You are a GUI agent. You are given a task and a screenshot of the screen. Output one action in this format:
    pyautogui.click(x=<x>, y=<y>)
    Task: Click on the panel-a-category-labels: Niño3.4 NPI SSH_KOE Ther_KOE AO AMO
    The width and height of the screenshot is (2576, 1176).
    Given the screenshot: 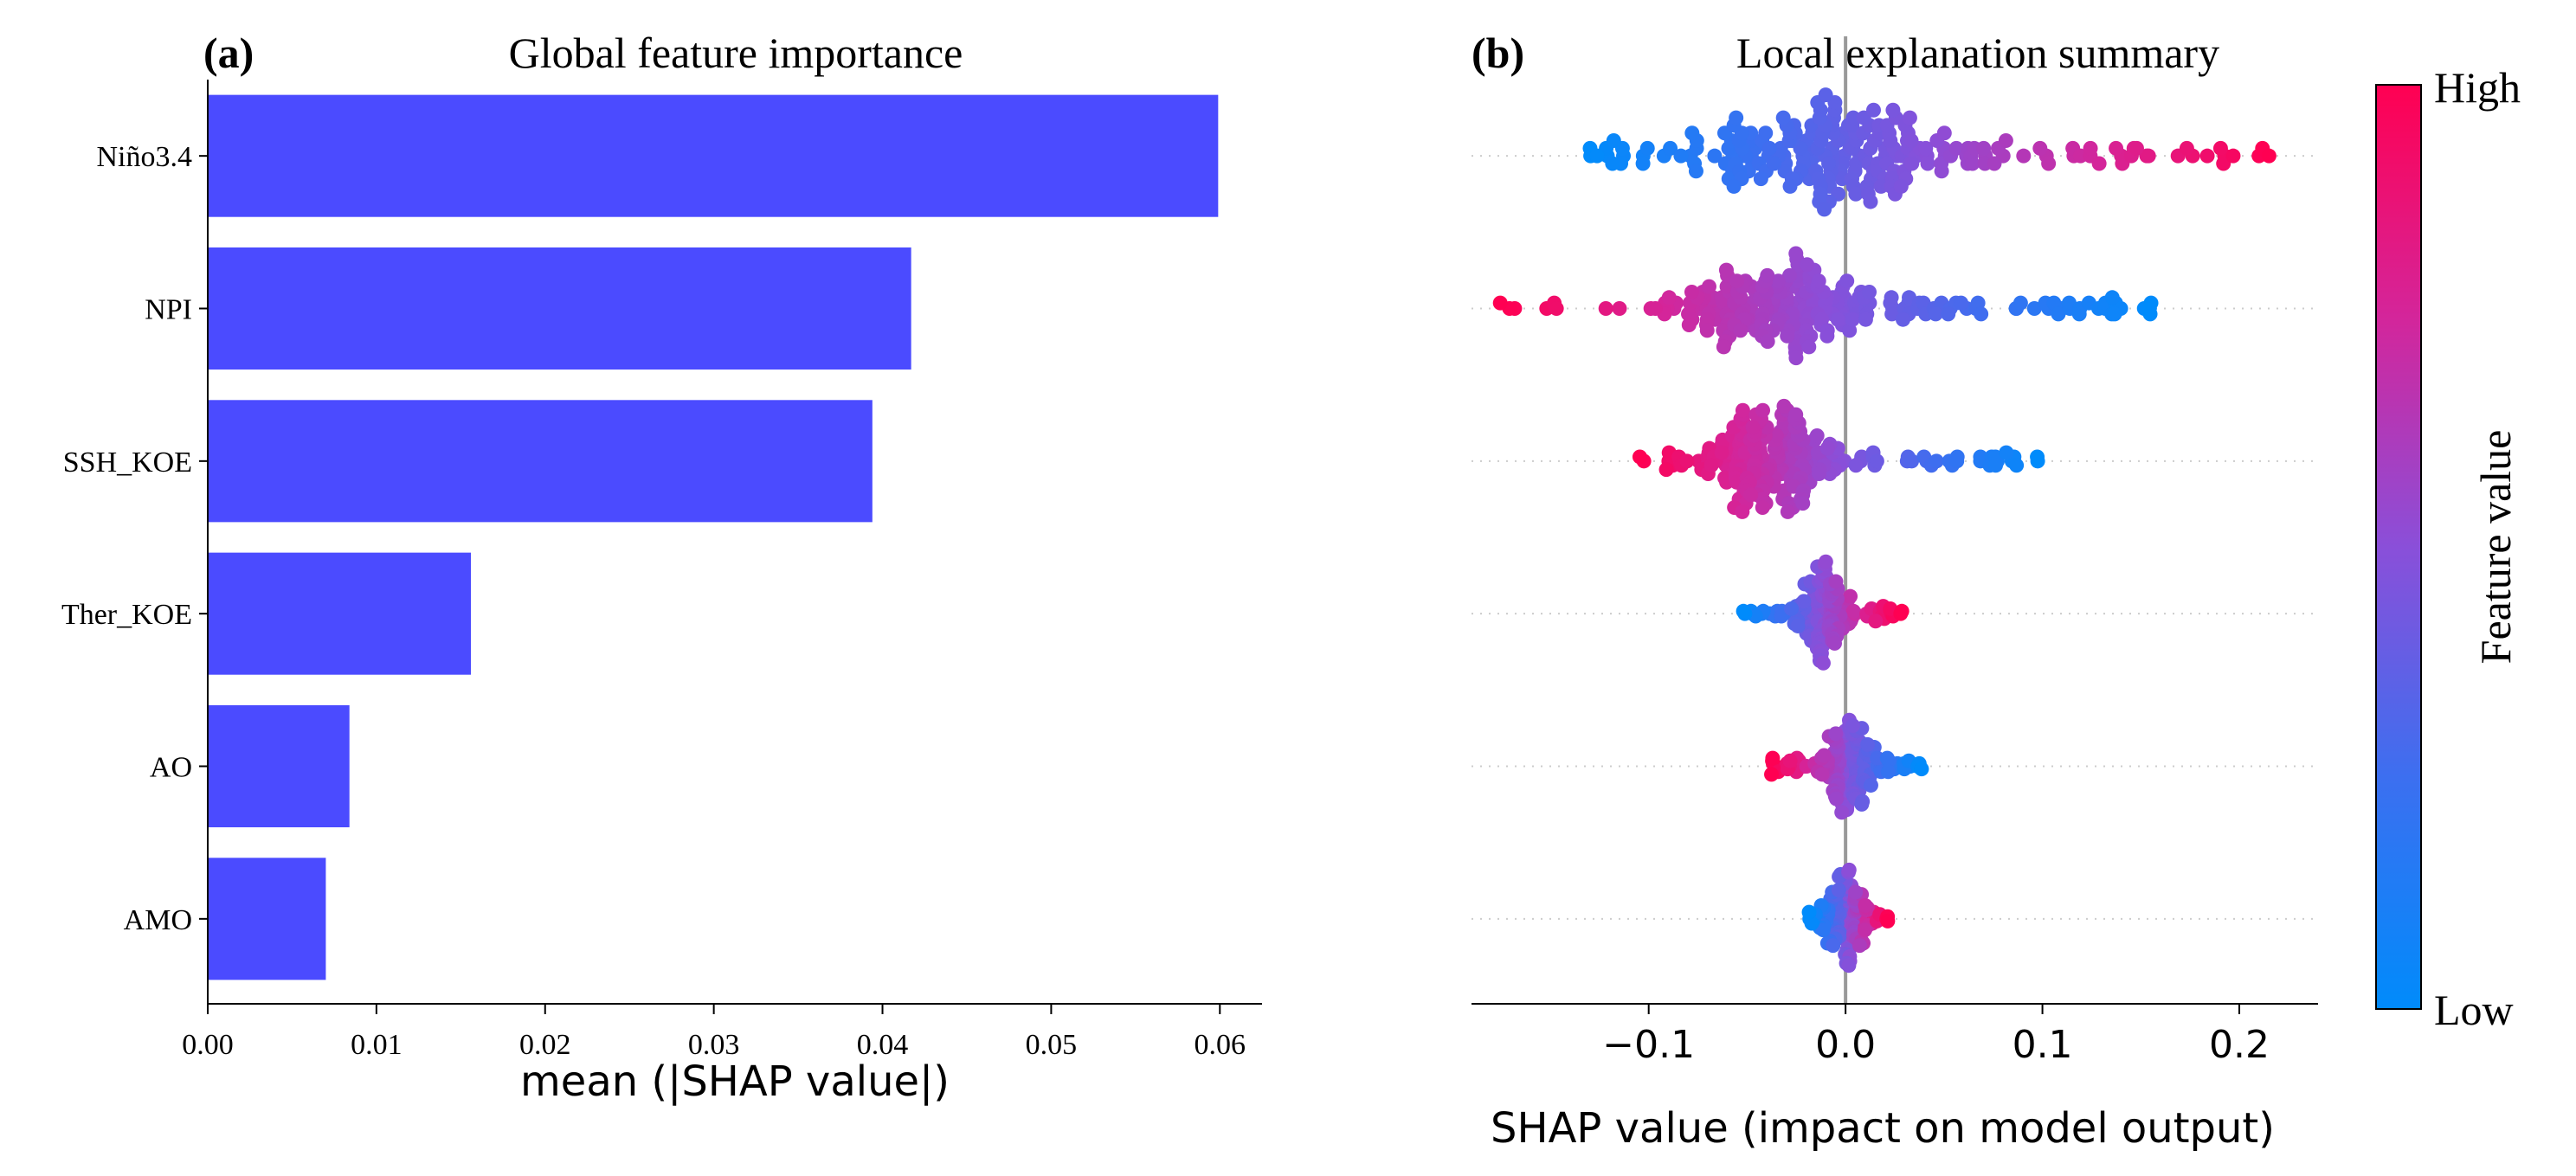 What is the action you would take?
    pyautogui.click(x=134, y=538)
    